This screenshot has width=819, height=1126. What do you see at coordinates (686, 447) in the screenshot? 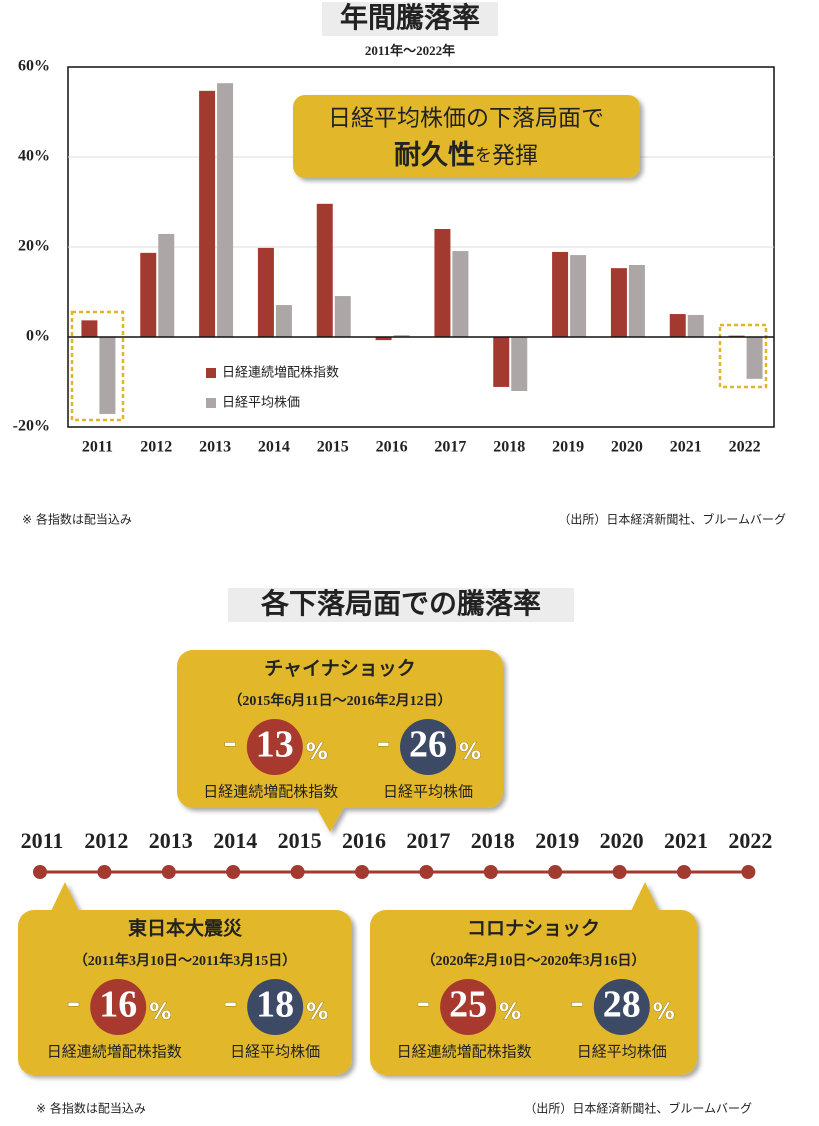
I see `x-tick-label: 2021` at bounding box center [686, 447].